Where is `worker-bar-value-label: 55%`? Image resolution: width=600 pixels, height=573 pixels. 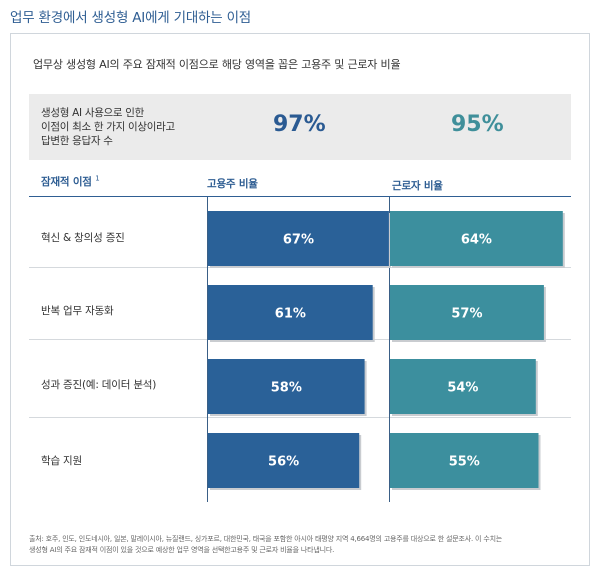 worker-bar-value-label: 55% is located at coordinates (464, 462).